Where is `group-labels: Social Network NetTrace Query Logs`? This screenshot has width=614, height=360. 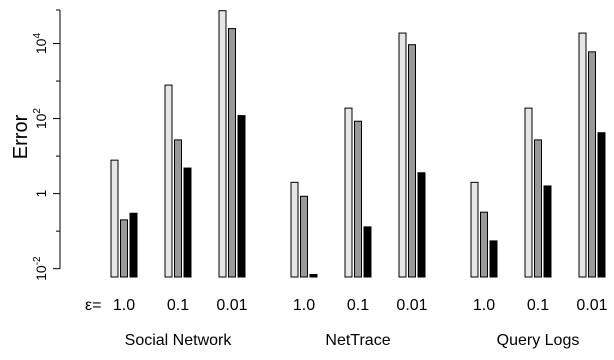
group-labels: Social Network NetTrace Query Logs is located at coordinates (352, 340).